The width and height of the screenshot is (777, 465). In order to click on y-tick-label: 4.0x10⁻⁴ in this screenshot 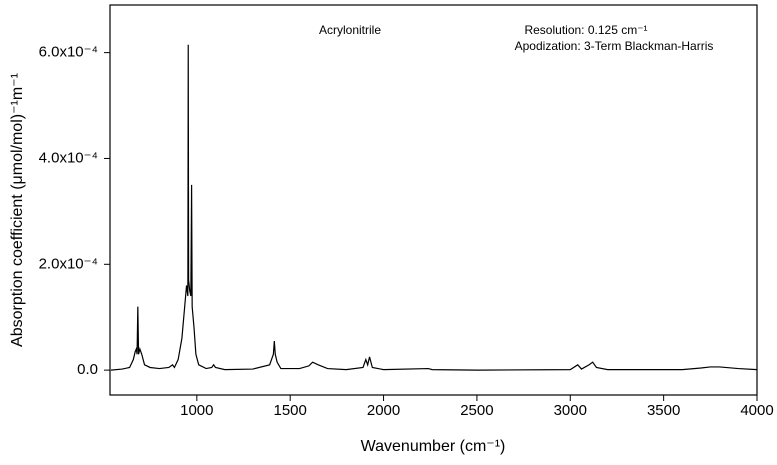, I will do `click(68, 157)`.